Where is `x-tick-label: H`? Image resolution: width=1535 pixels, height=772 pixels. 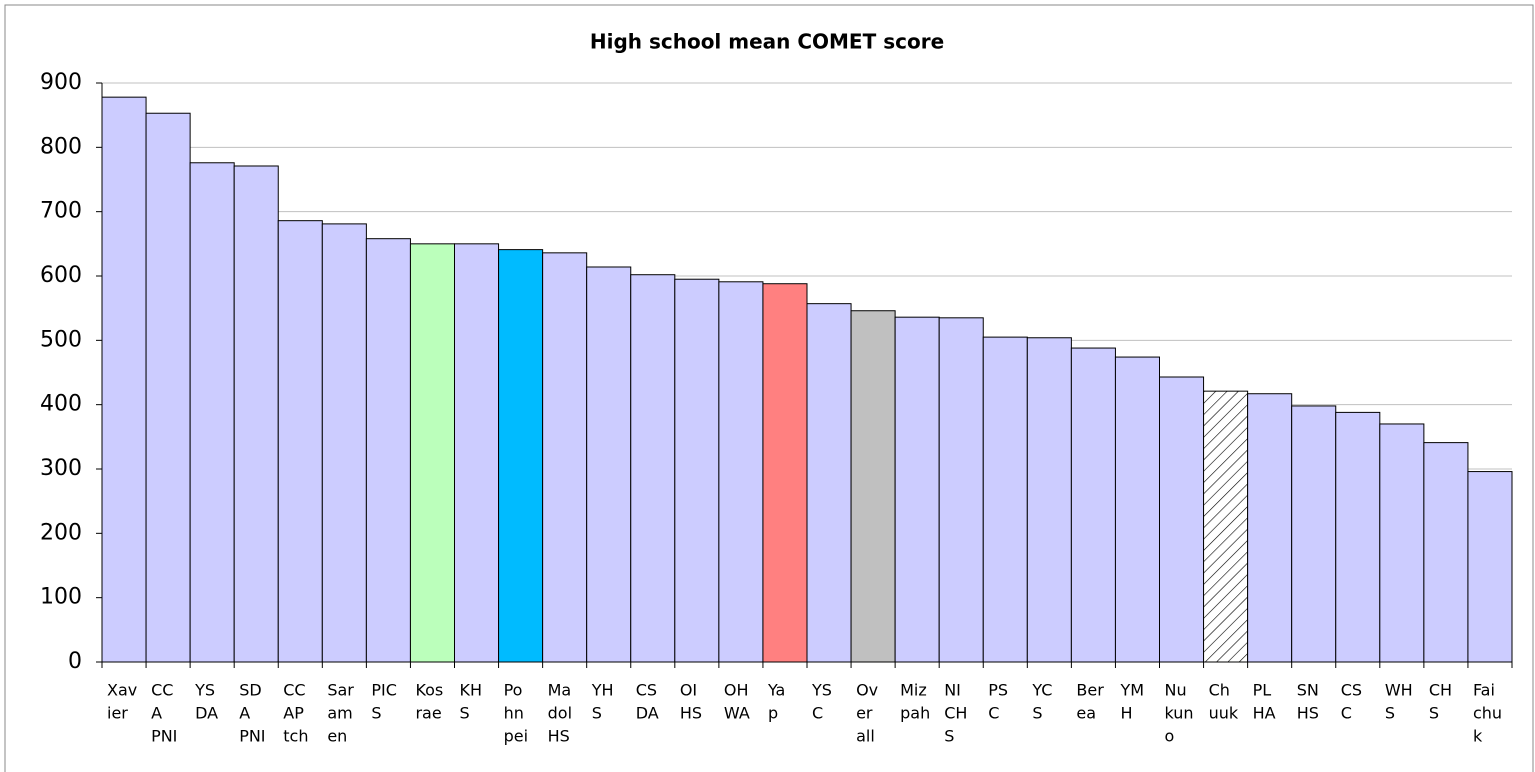
x-tick-label: H is located at coordinates (1126, 713).